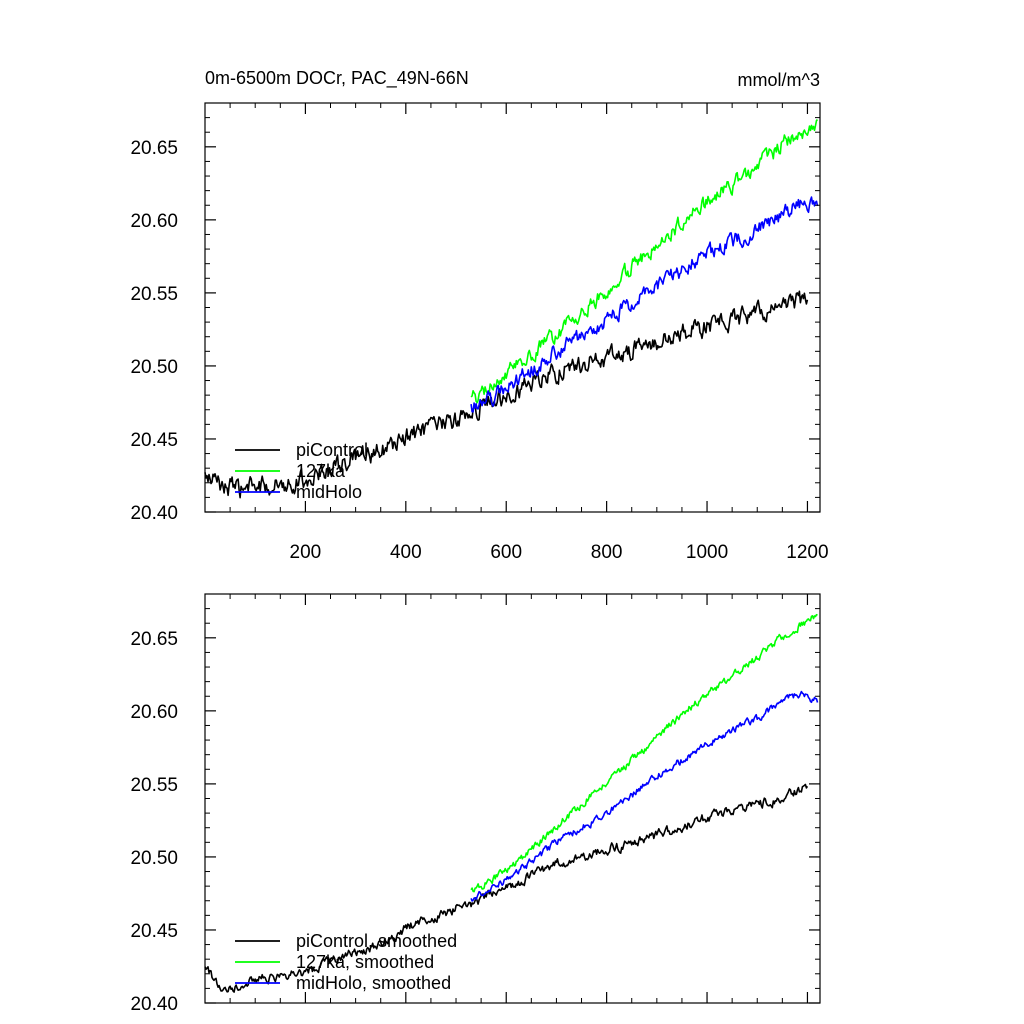  I want to click on legend-label: piControl, so click(332, 450).